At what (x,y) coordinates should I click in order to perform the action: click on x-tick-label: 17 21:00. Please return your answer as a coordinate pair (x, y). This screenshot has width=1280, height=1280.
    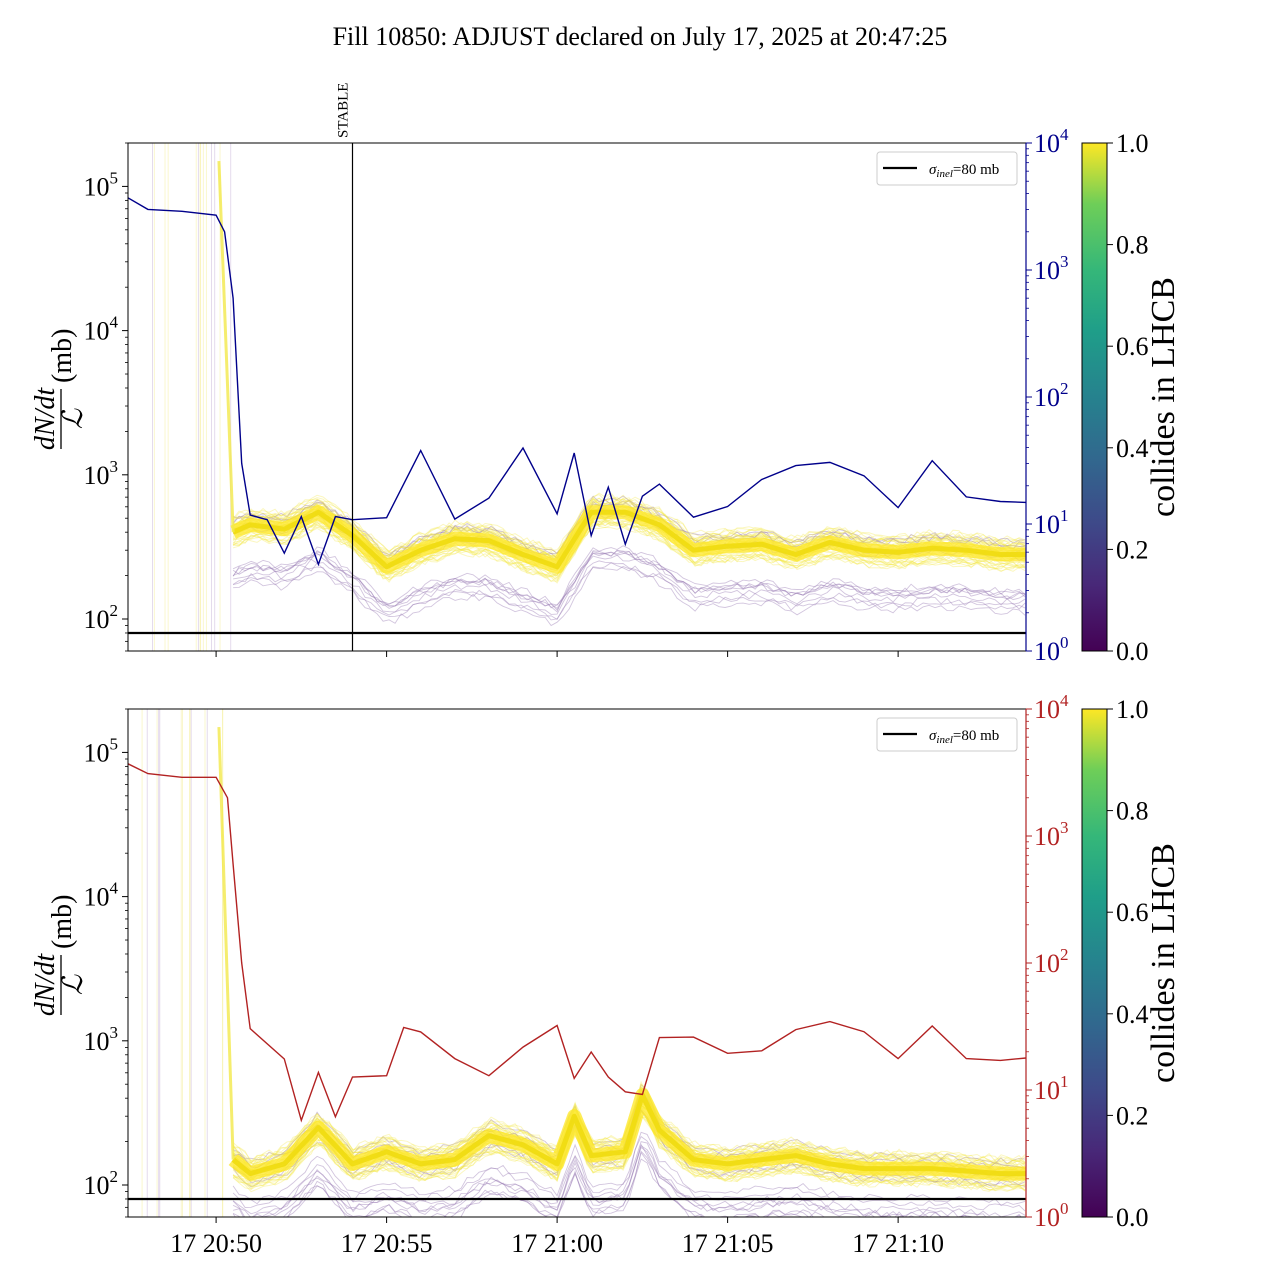
    Looking at the image, I should click on (557, 1243).